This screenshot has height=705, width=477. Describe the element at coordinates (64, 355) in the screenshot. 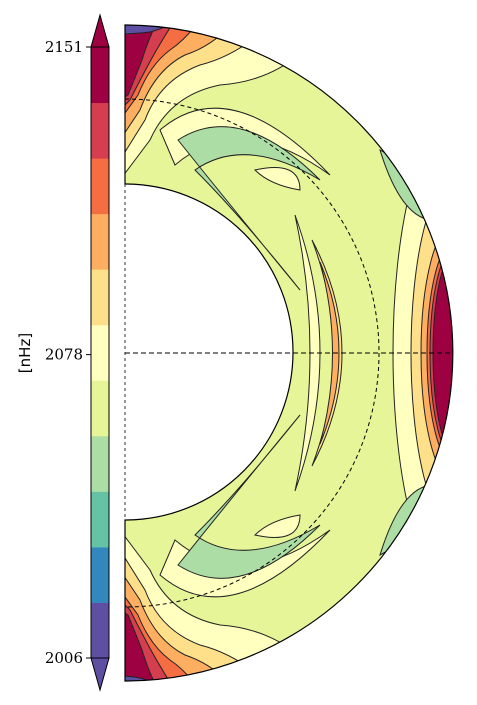

I see `colorbar-tick-label: 2078` at that location.